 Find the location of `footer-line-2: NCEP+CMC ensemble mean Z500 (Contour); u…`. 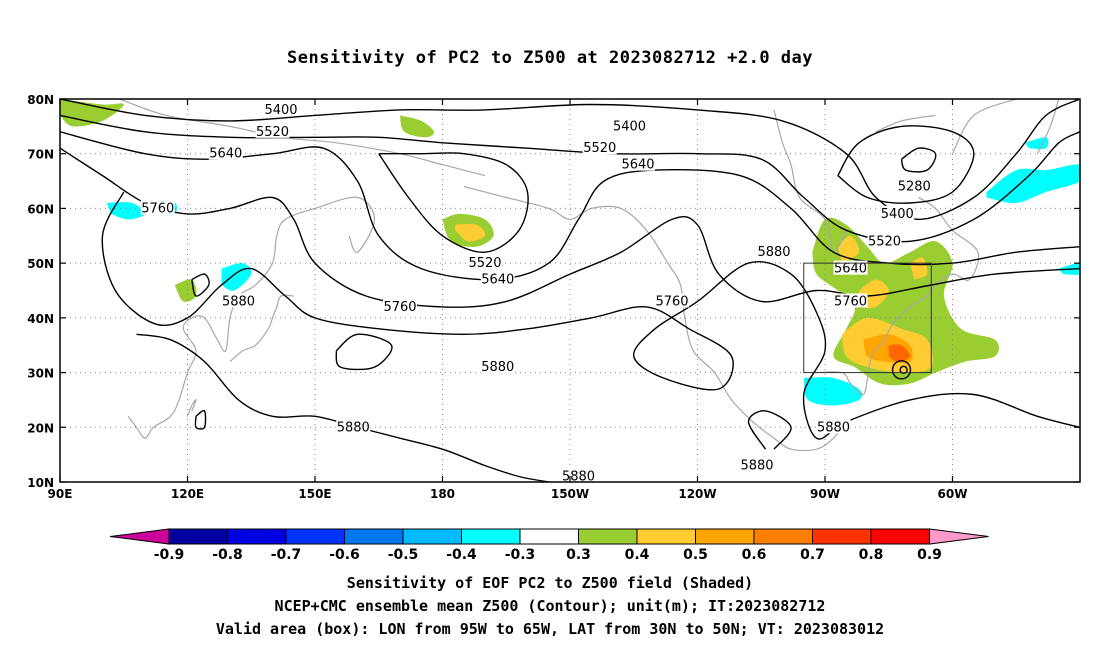

footer-line-2: NCEP+CMC ensemble mean Z500 (Contour); u… is located at coordinates (550, 606).